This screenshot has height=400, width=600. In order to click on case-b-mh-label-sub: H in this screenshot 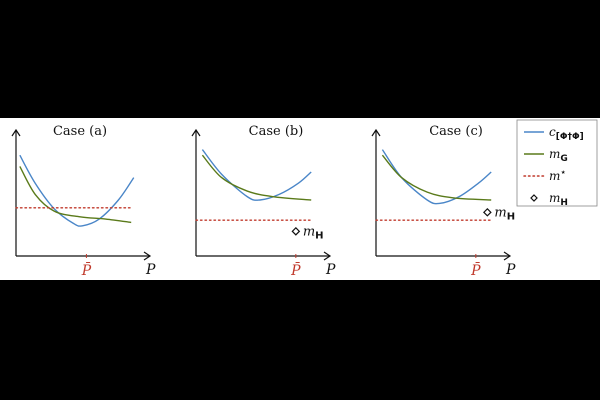, I will do `click(319, 235)`.